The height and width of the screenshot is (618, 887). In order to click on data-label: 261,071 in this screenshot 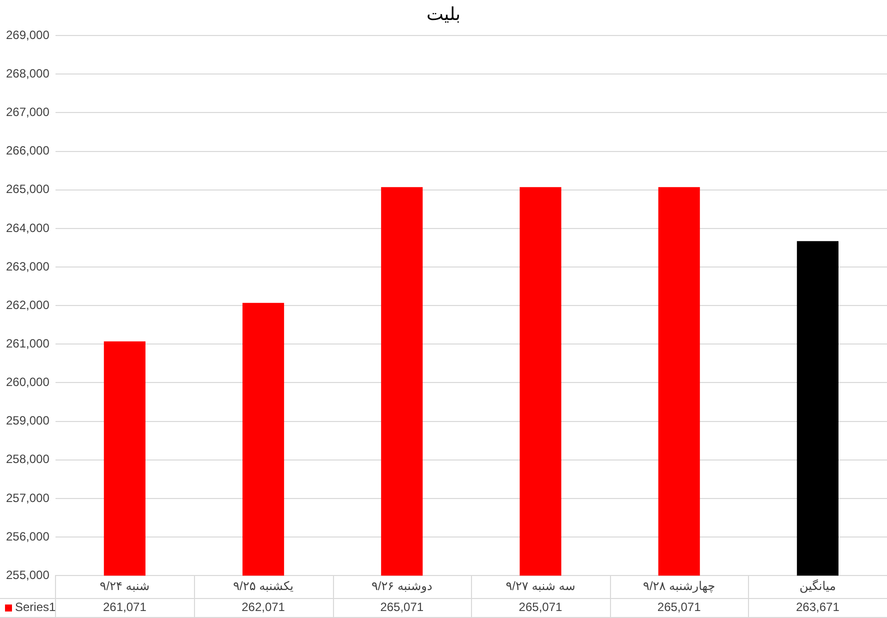, I will do `click(124, 607)`.